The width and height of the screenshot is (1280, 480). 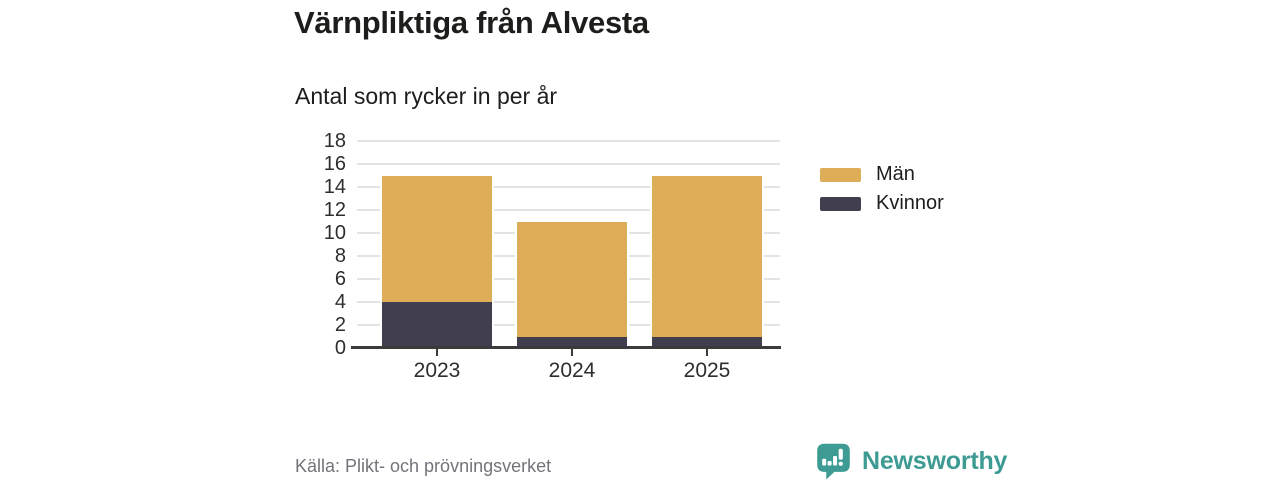 What do you see at coordinates (572, 342) in the screenshot?
I see `bar-2024-kvinnor` at bounding box center [572, 342].